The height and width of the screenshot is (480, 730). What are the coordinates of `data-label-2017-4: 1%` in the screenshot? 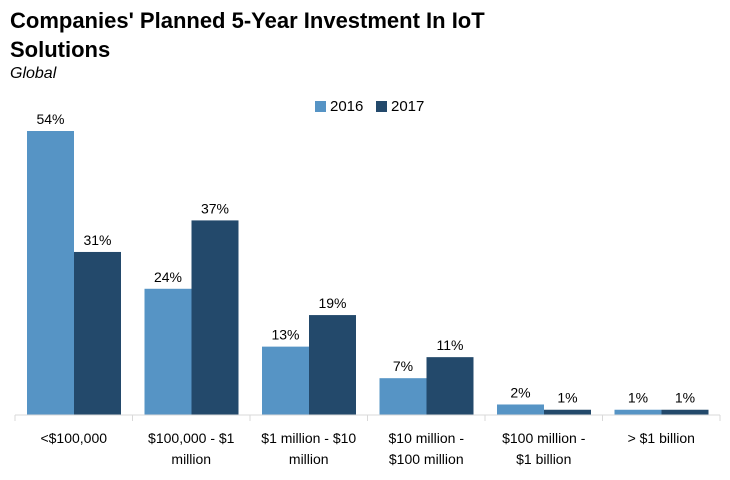 It's located at (567, 398).